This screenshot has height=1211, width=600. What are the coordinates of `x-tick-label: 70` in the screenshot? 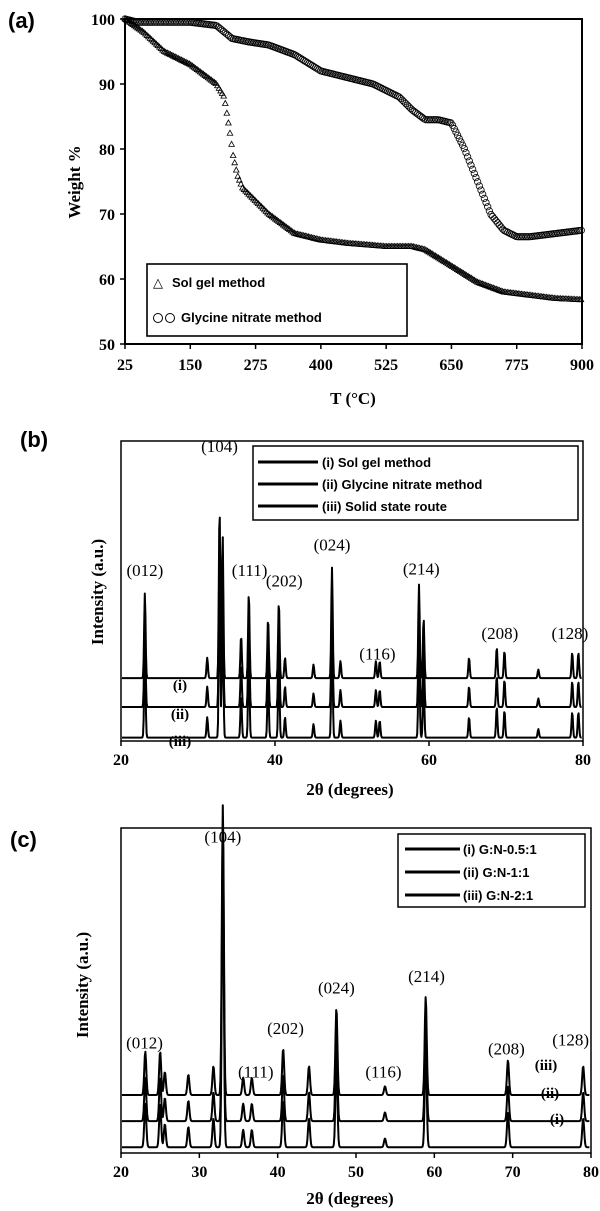 It's located at (513, 1172).